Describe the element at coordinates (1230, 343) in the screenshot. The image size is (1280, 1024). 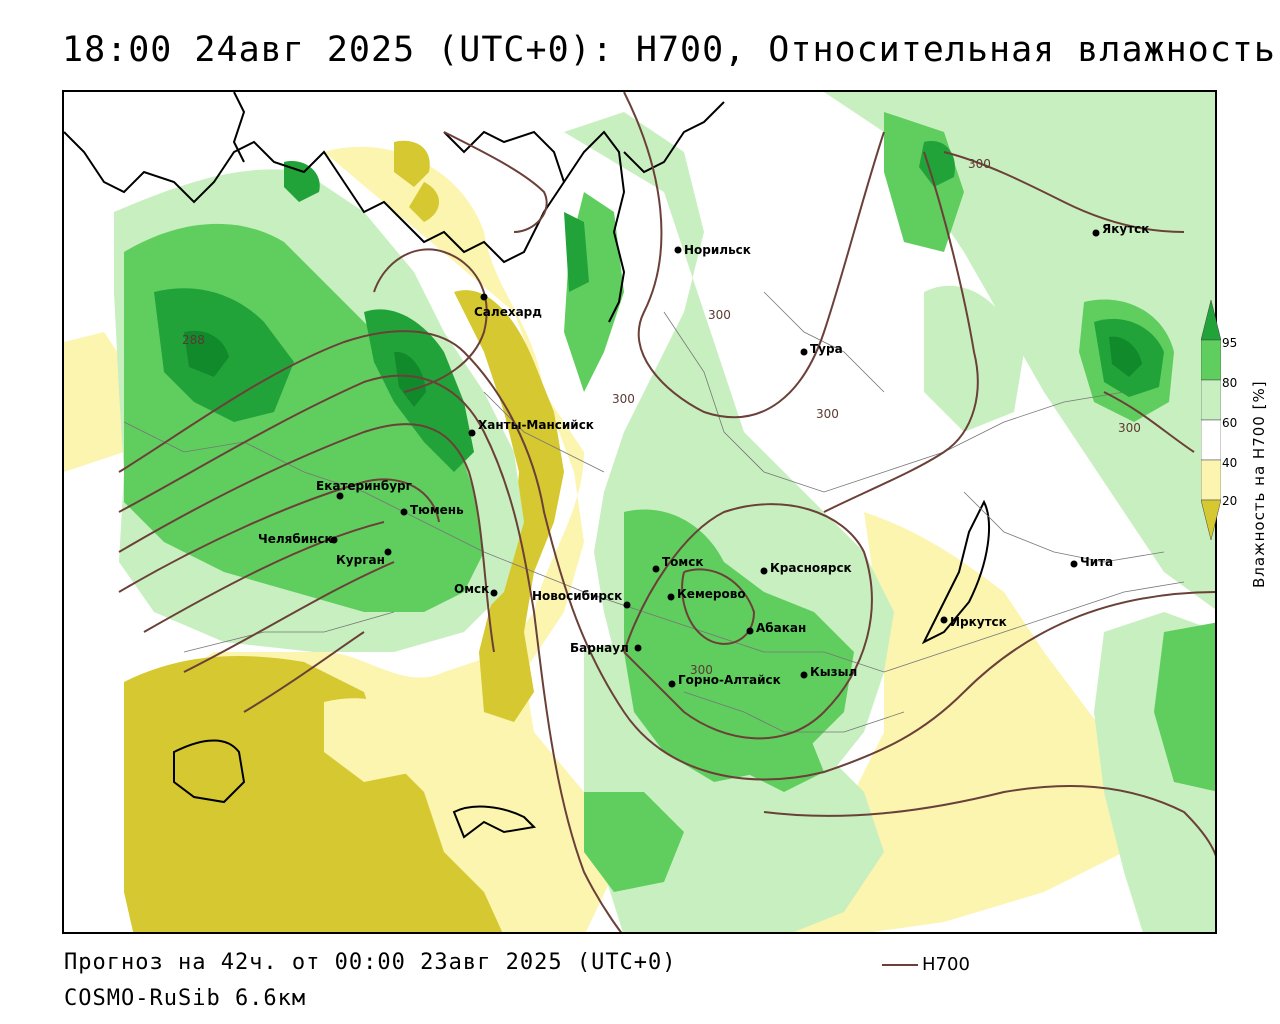
I see `colorbar-tick: 95` at that location.